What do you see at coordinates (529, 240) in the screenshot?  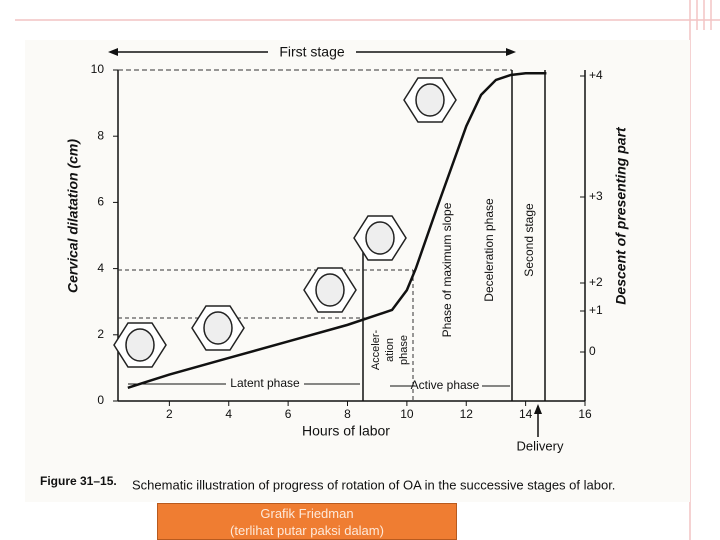 I see `annotation: Second stage` at bounding box center [529, 240].